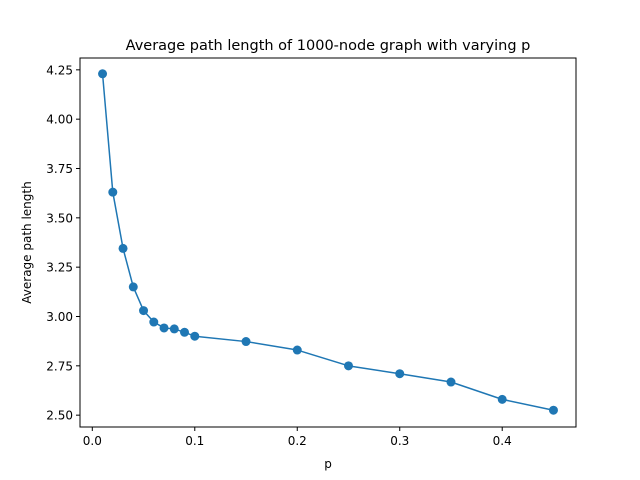 Image resolution: width=640 pixels, height=480 pixels. I want to click on x-tick-label: 0.3, so click(399, 441).